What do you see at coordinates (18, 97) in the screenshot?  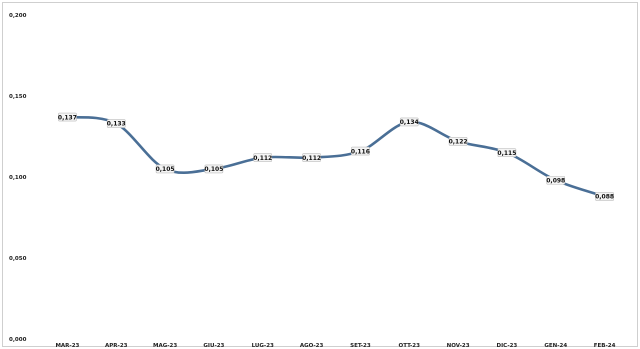 I see `y-tick-label: 0,150` at bounding box center [18, 97].